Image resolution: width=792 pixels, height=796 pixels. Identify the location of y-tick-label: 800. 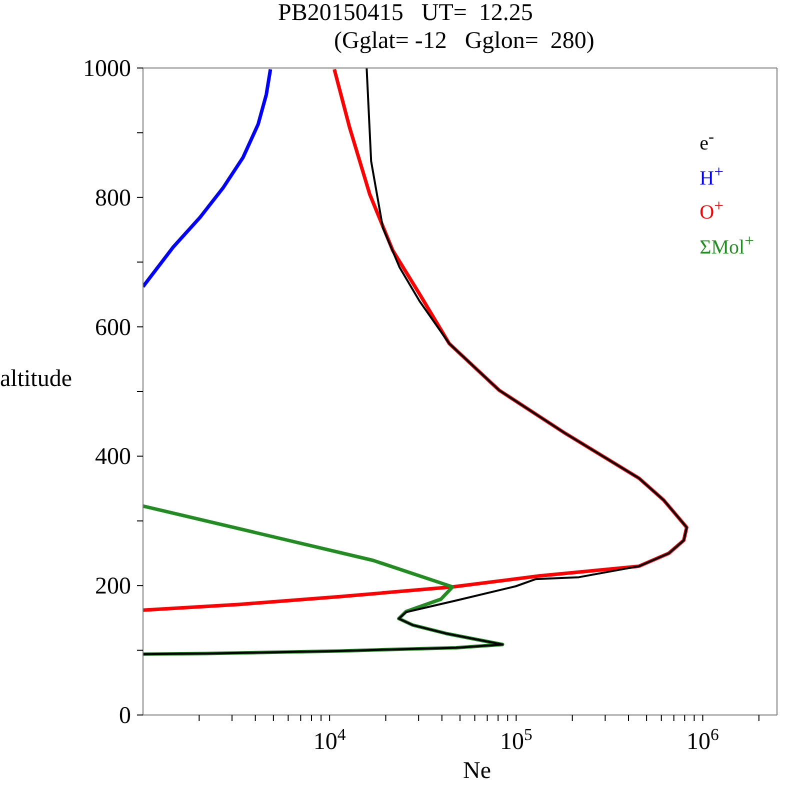
(113, 198).